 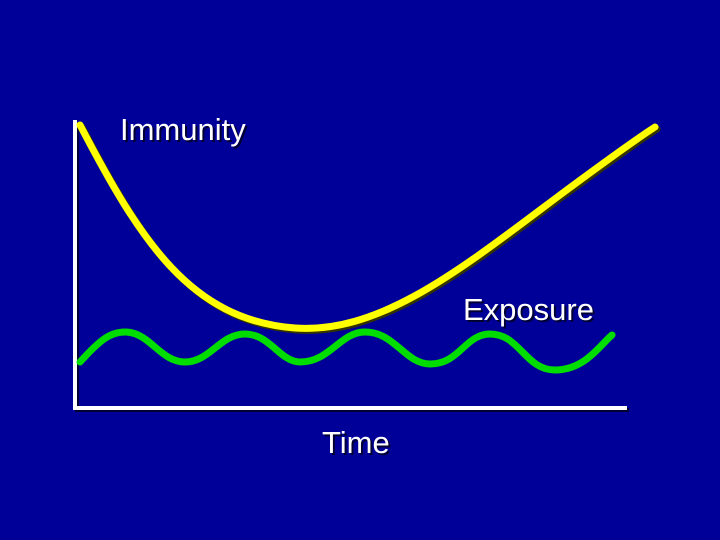 I want to click on time-label: Time, so click(x=356, y=442).